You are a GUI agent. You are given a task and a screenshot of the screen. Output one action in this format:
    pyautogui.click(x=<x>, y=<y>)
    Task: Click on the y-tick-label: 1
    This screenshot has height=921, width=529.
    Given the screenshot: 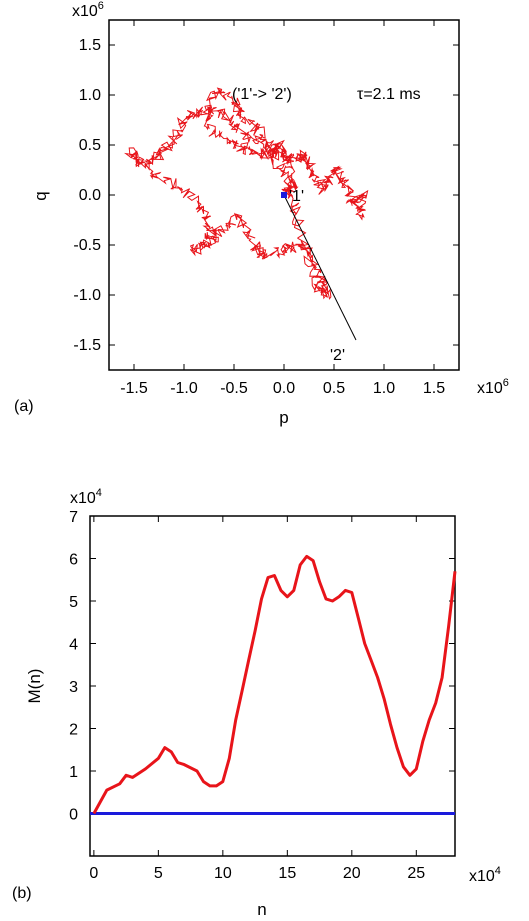 What is the action you would take?
    pyautogui.click(x=73, y=772)
    